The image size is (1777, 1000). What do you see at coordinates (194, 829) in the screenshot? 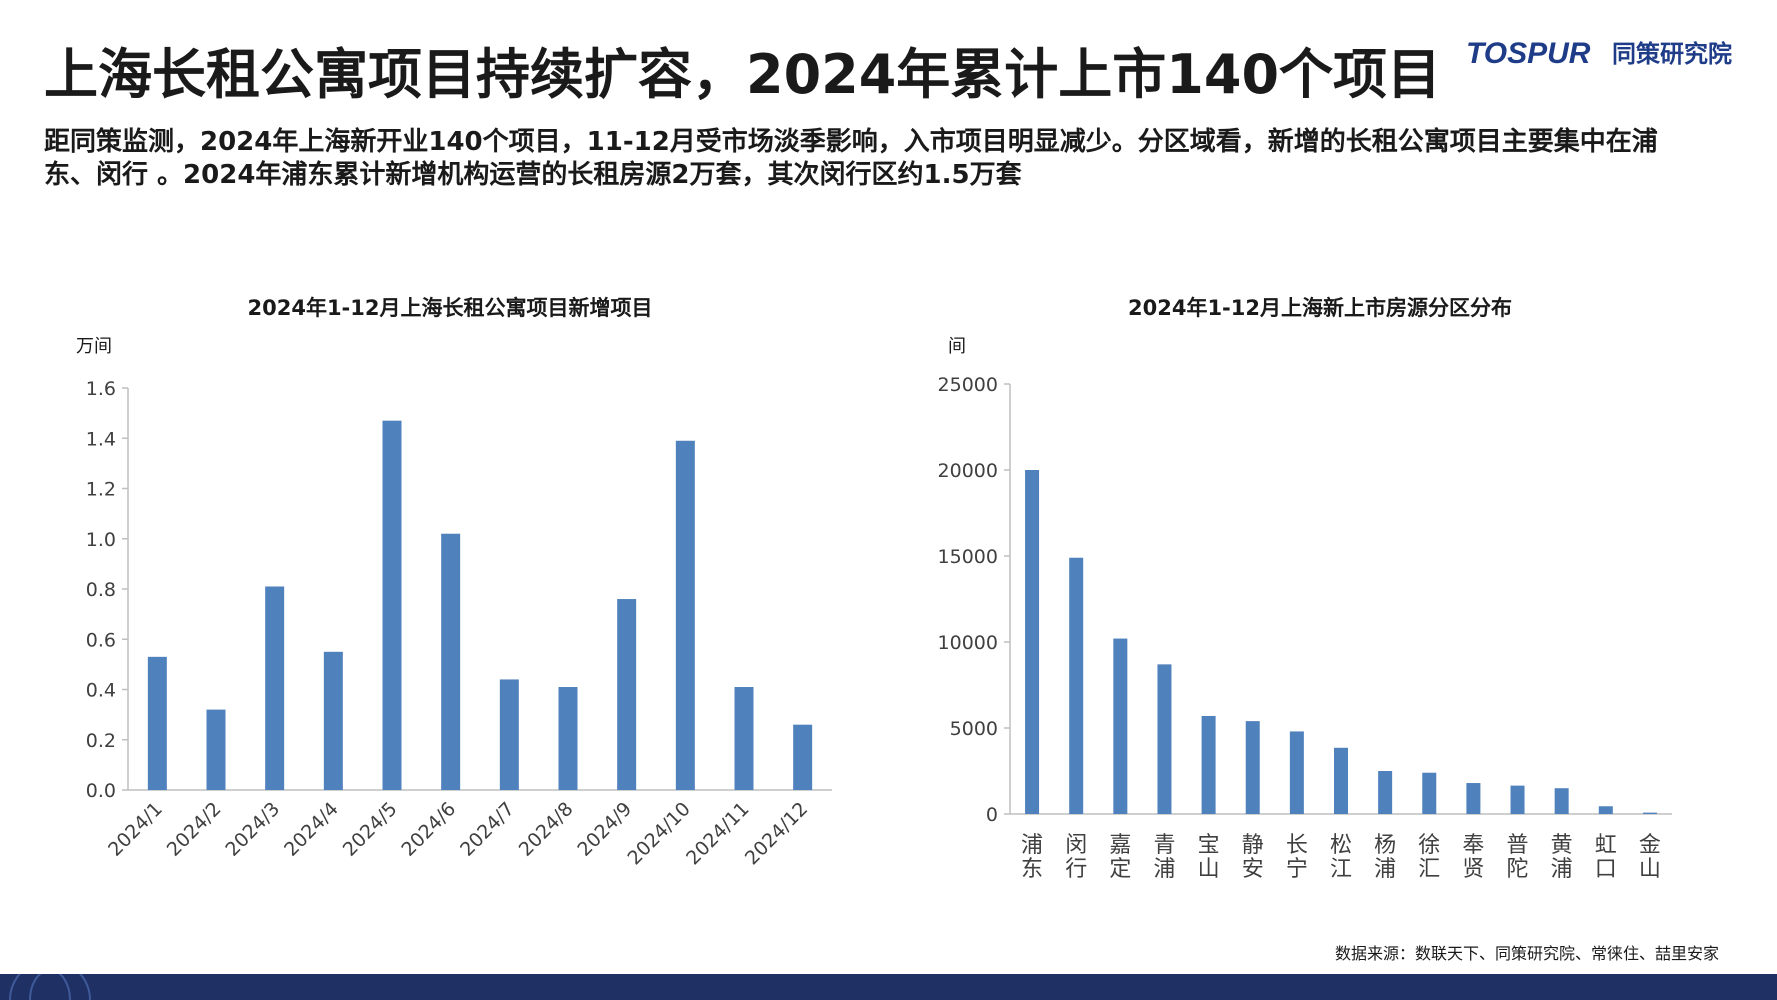
I see `x-tick-label: 2024/2` at bounding box center [194, 829].